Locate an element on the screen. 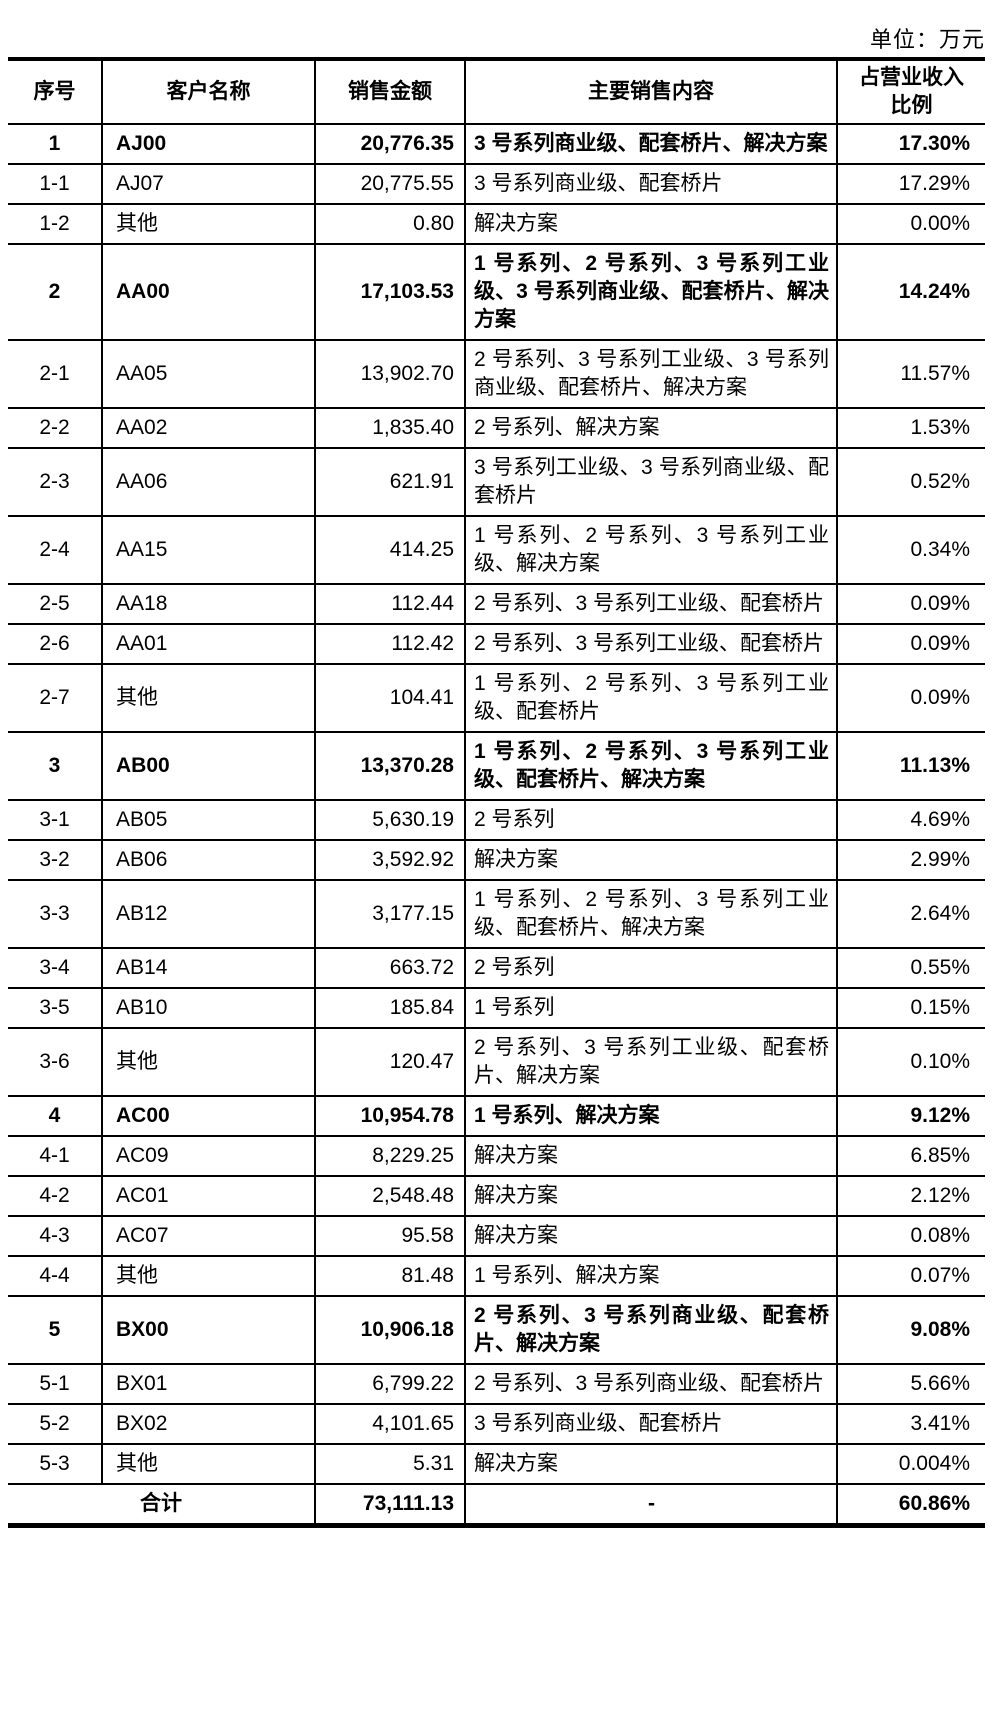 The image size is (992, 1720). cell-pct-row12: 4.69% is located at coordinates (911, 819).